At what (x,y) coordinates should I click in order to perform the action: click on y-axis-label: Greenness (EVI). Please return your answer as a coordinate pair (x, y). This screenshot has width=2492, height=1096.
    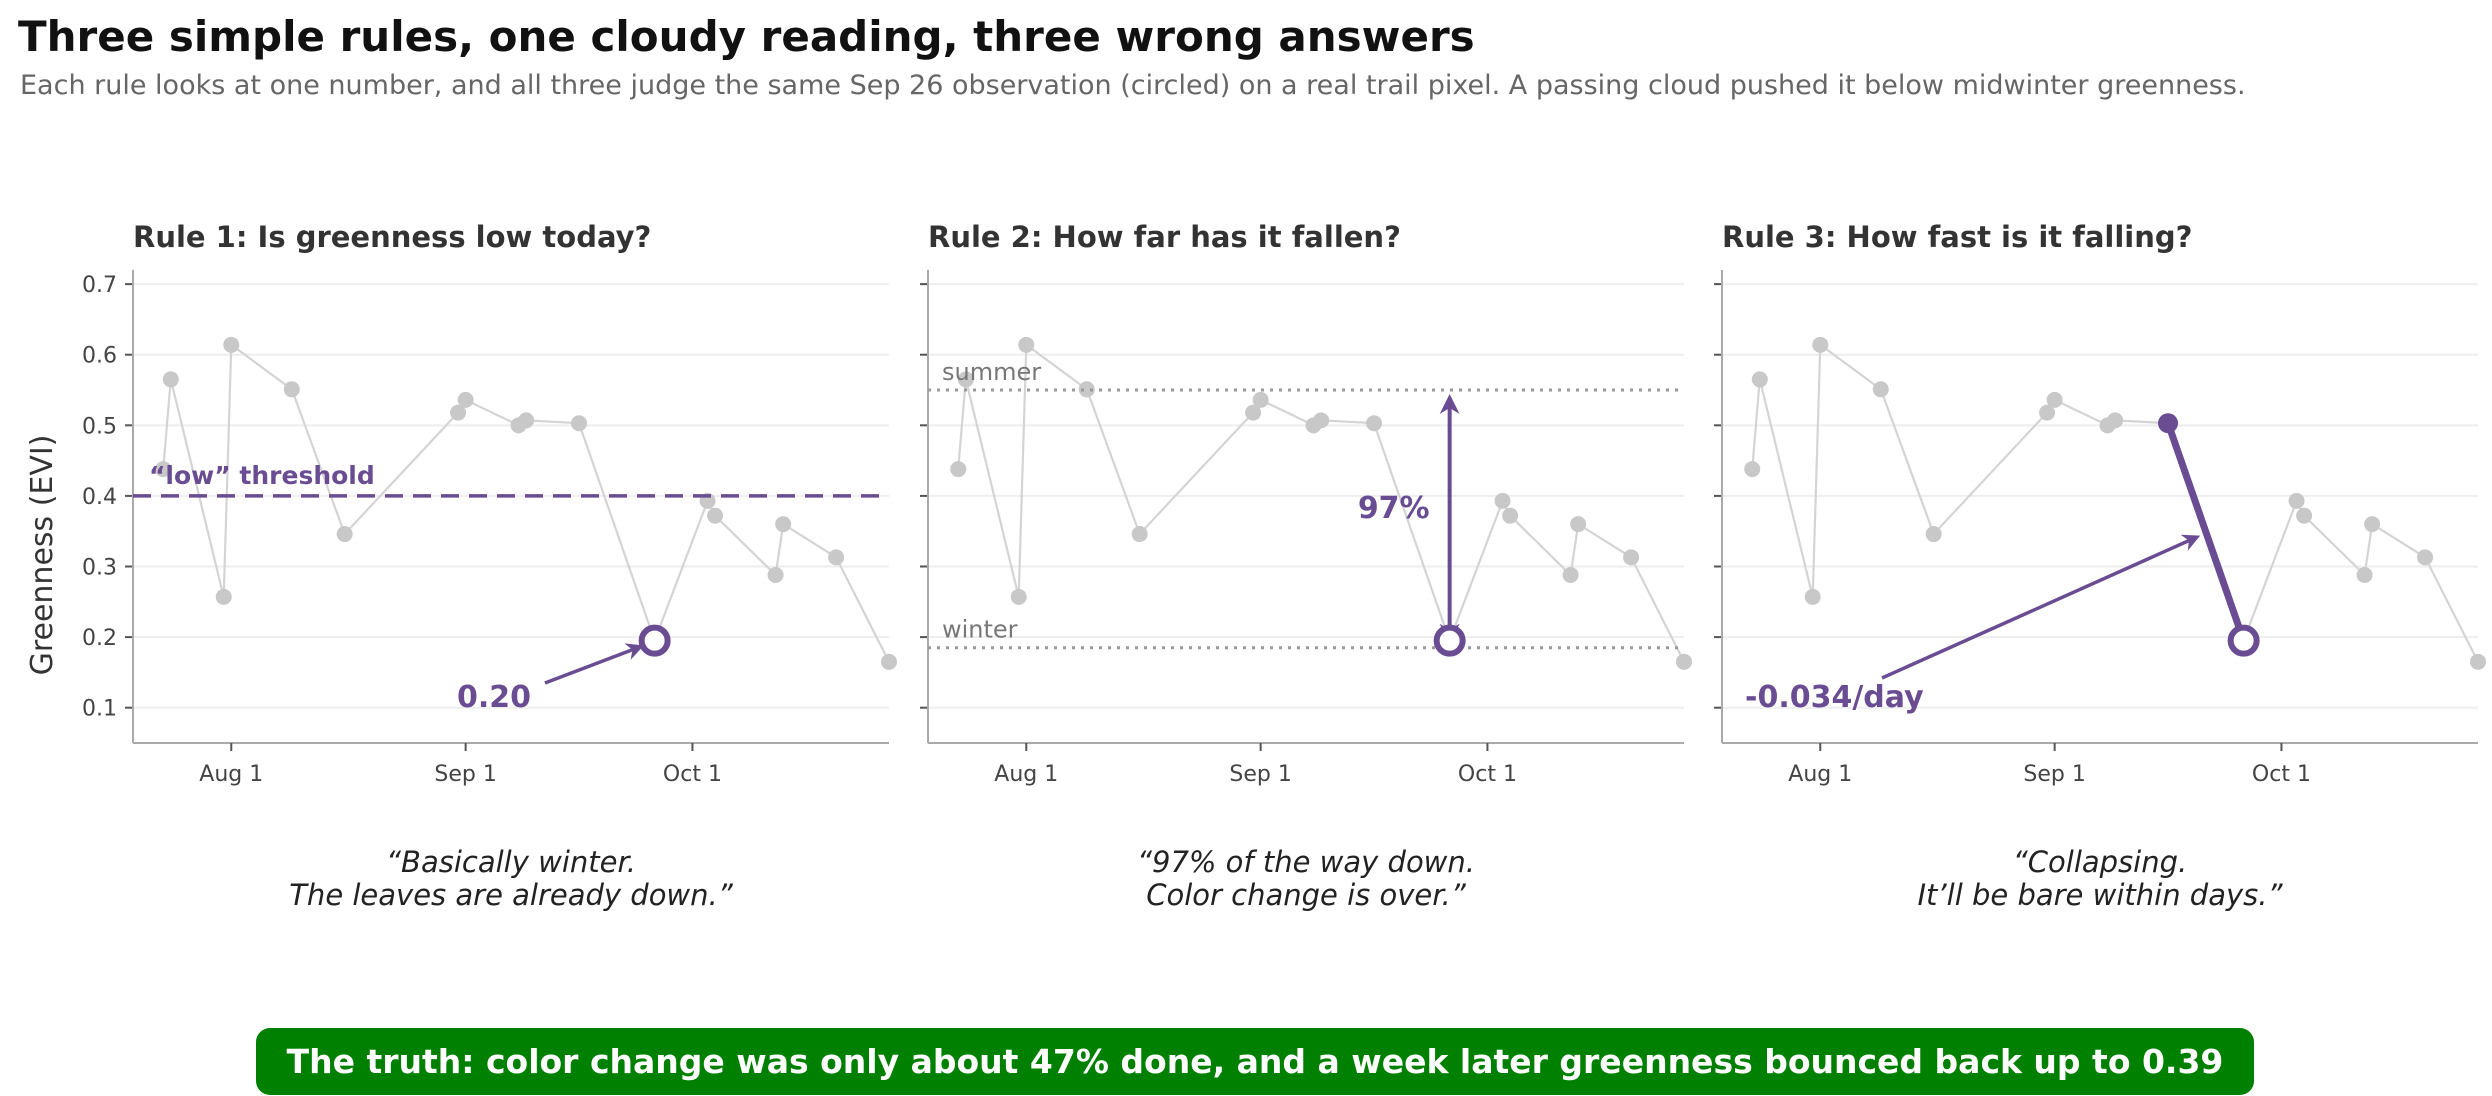
    Looking at the image, I should click on (42, 555).